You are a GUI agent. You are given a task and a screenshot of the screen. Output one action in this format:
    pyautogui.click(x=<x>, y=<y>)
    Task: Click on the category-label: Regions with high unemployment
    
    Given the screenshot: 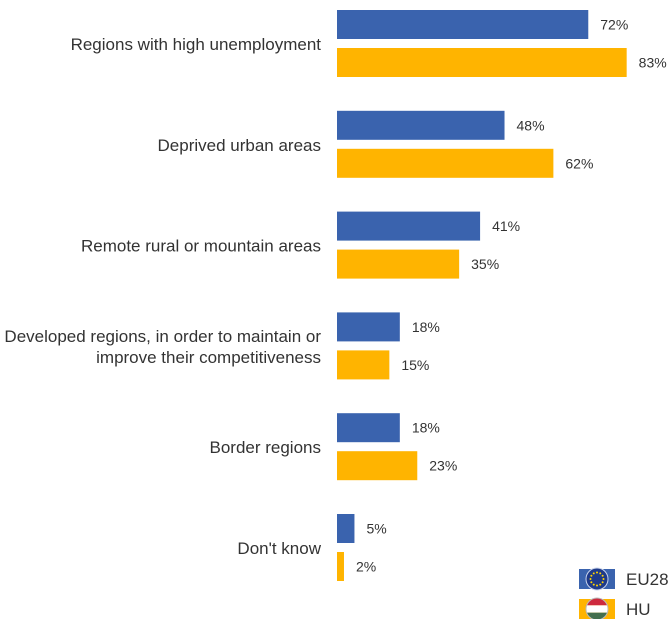 What is the action you would take?
    pyautogui.click(x=196, y=44)
    